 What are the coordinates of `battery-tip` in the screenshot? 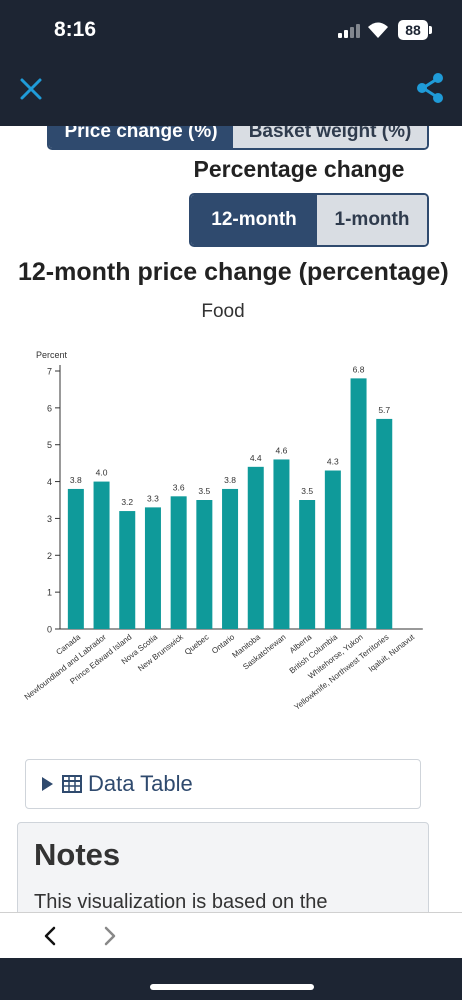 It's located at (430, 30).